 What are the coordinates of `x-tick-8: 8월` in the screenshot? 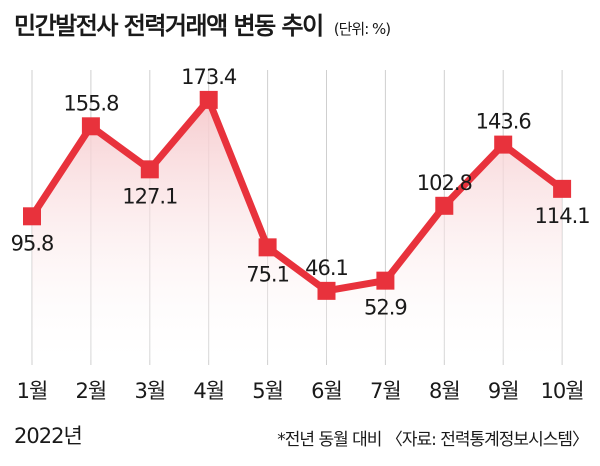 It's located at (444, 391).